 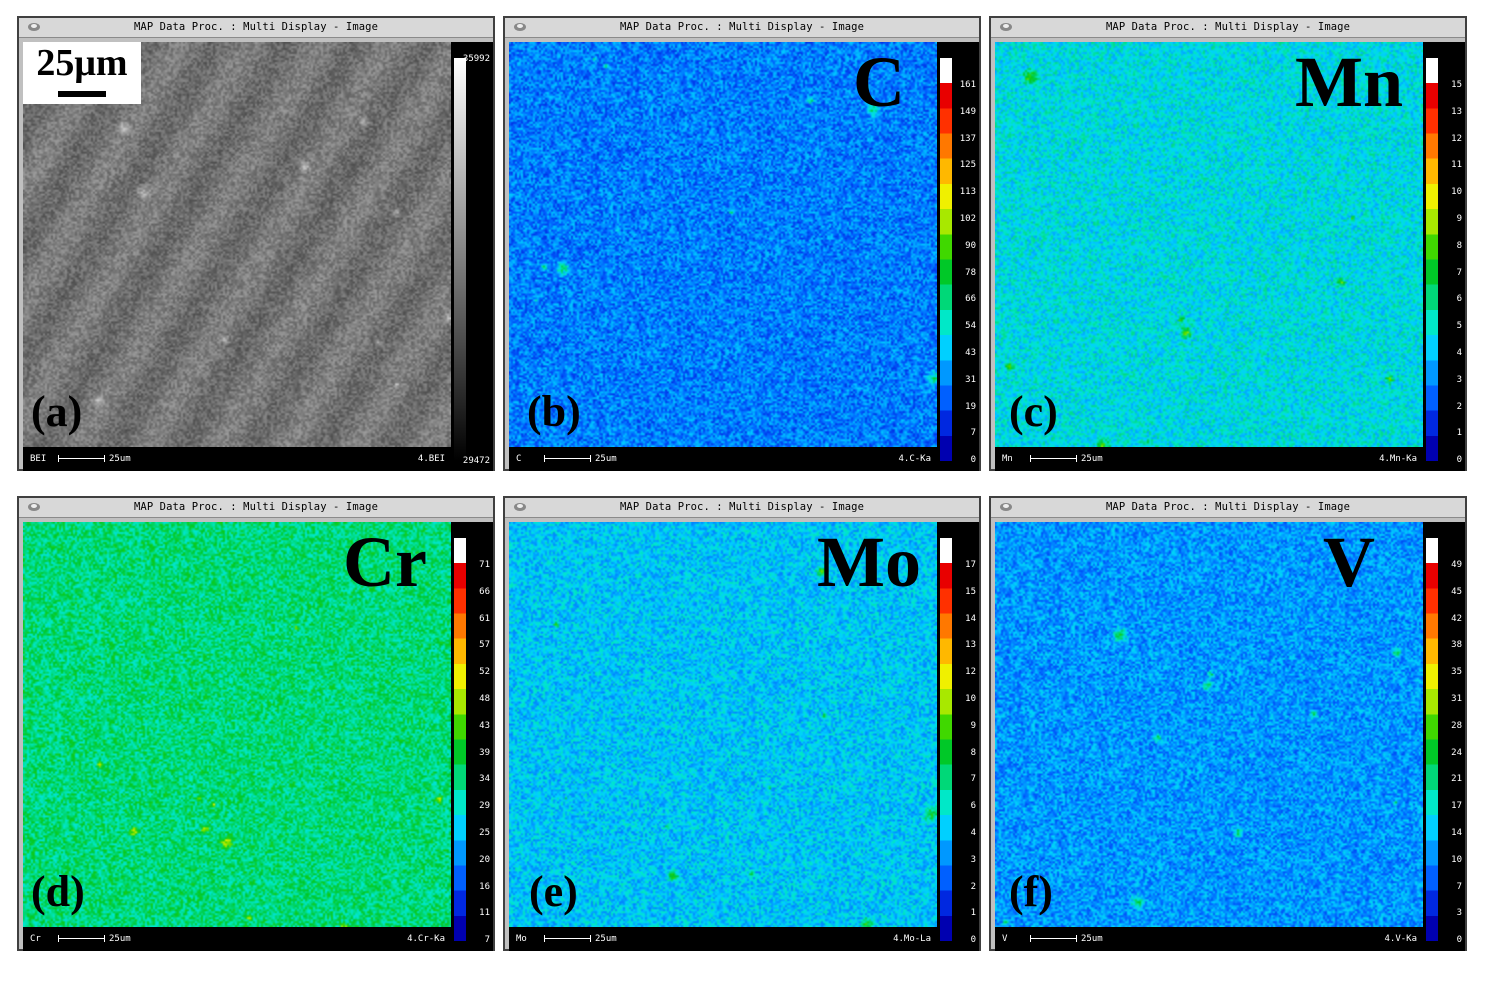 What do you see at coordinates (914, 459) in the screenshot?
I see `status-line: 4.C-Ka` at bounding box center [914, 459].